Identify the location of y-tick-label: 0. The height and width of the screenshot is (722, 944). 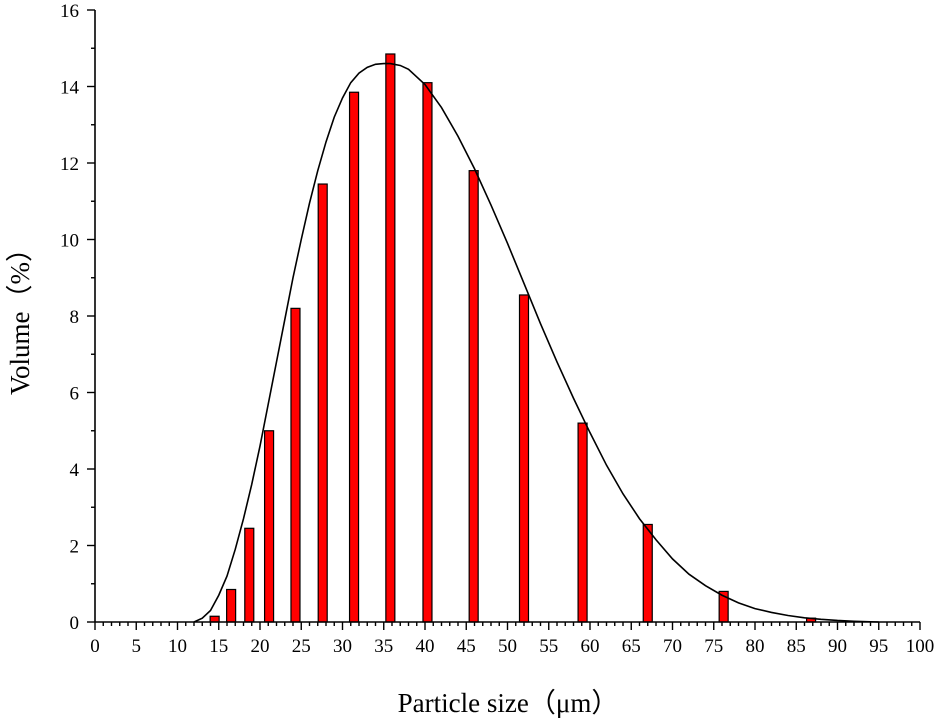
(75, 623).